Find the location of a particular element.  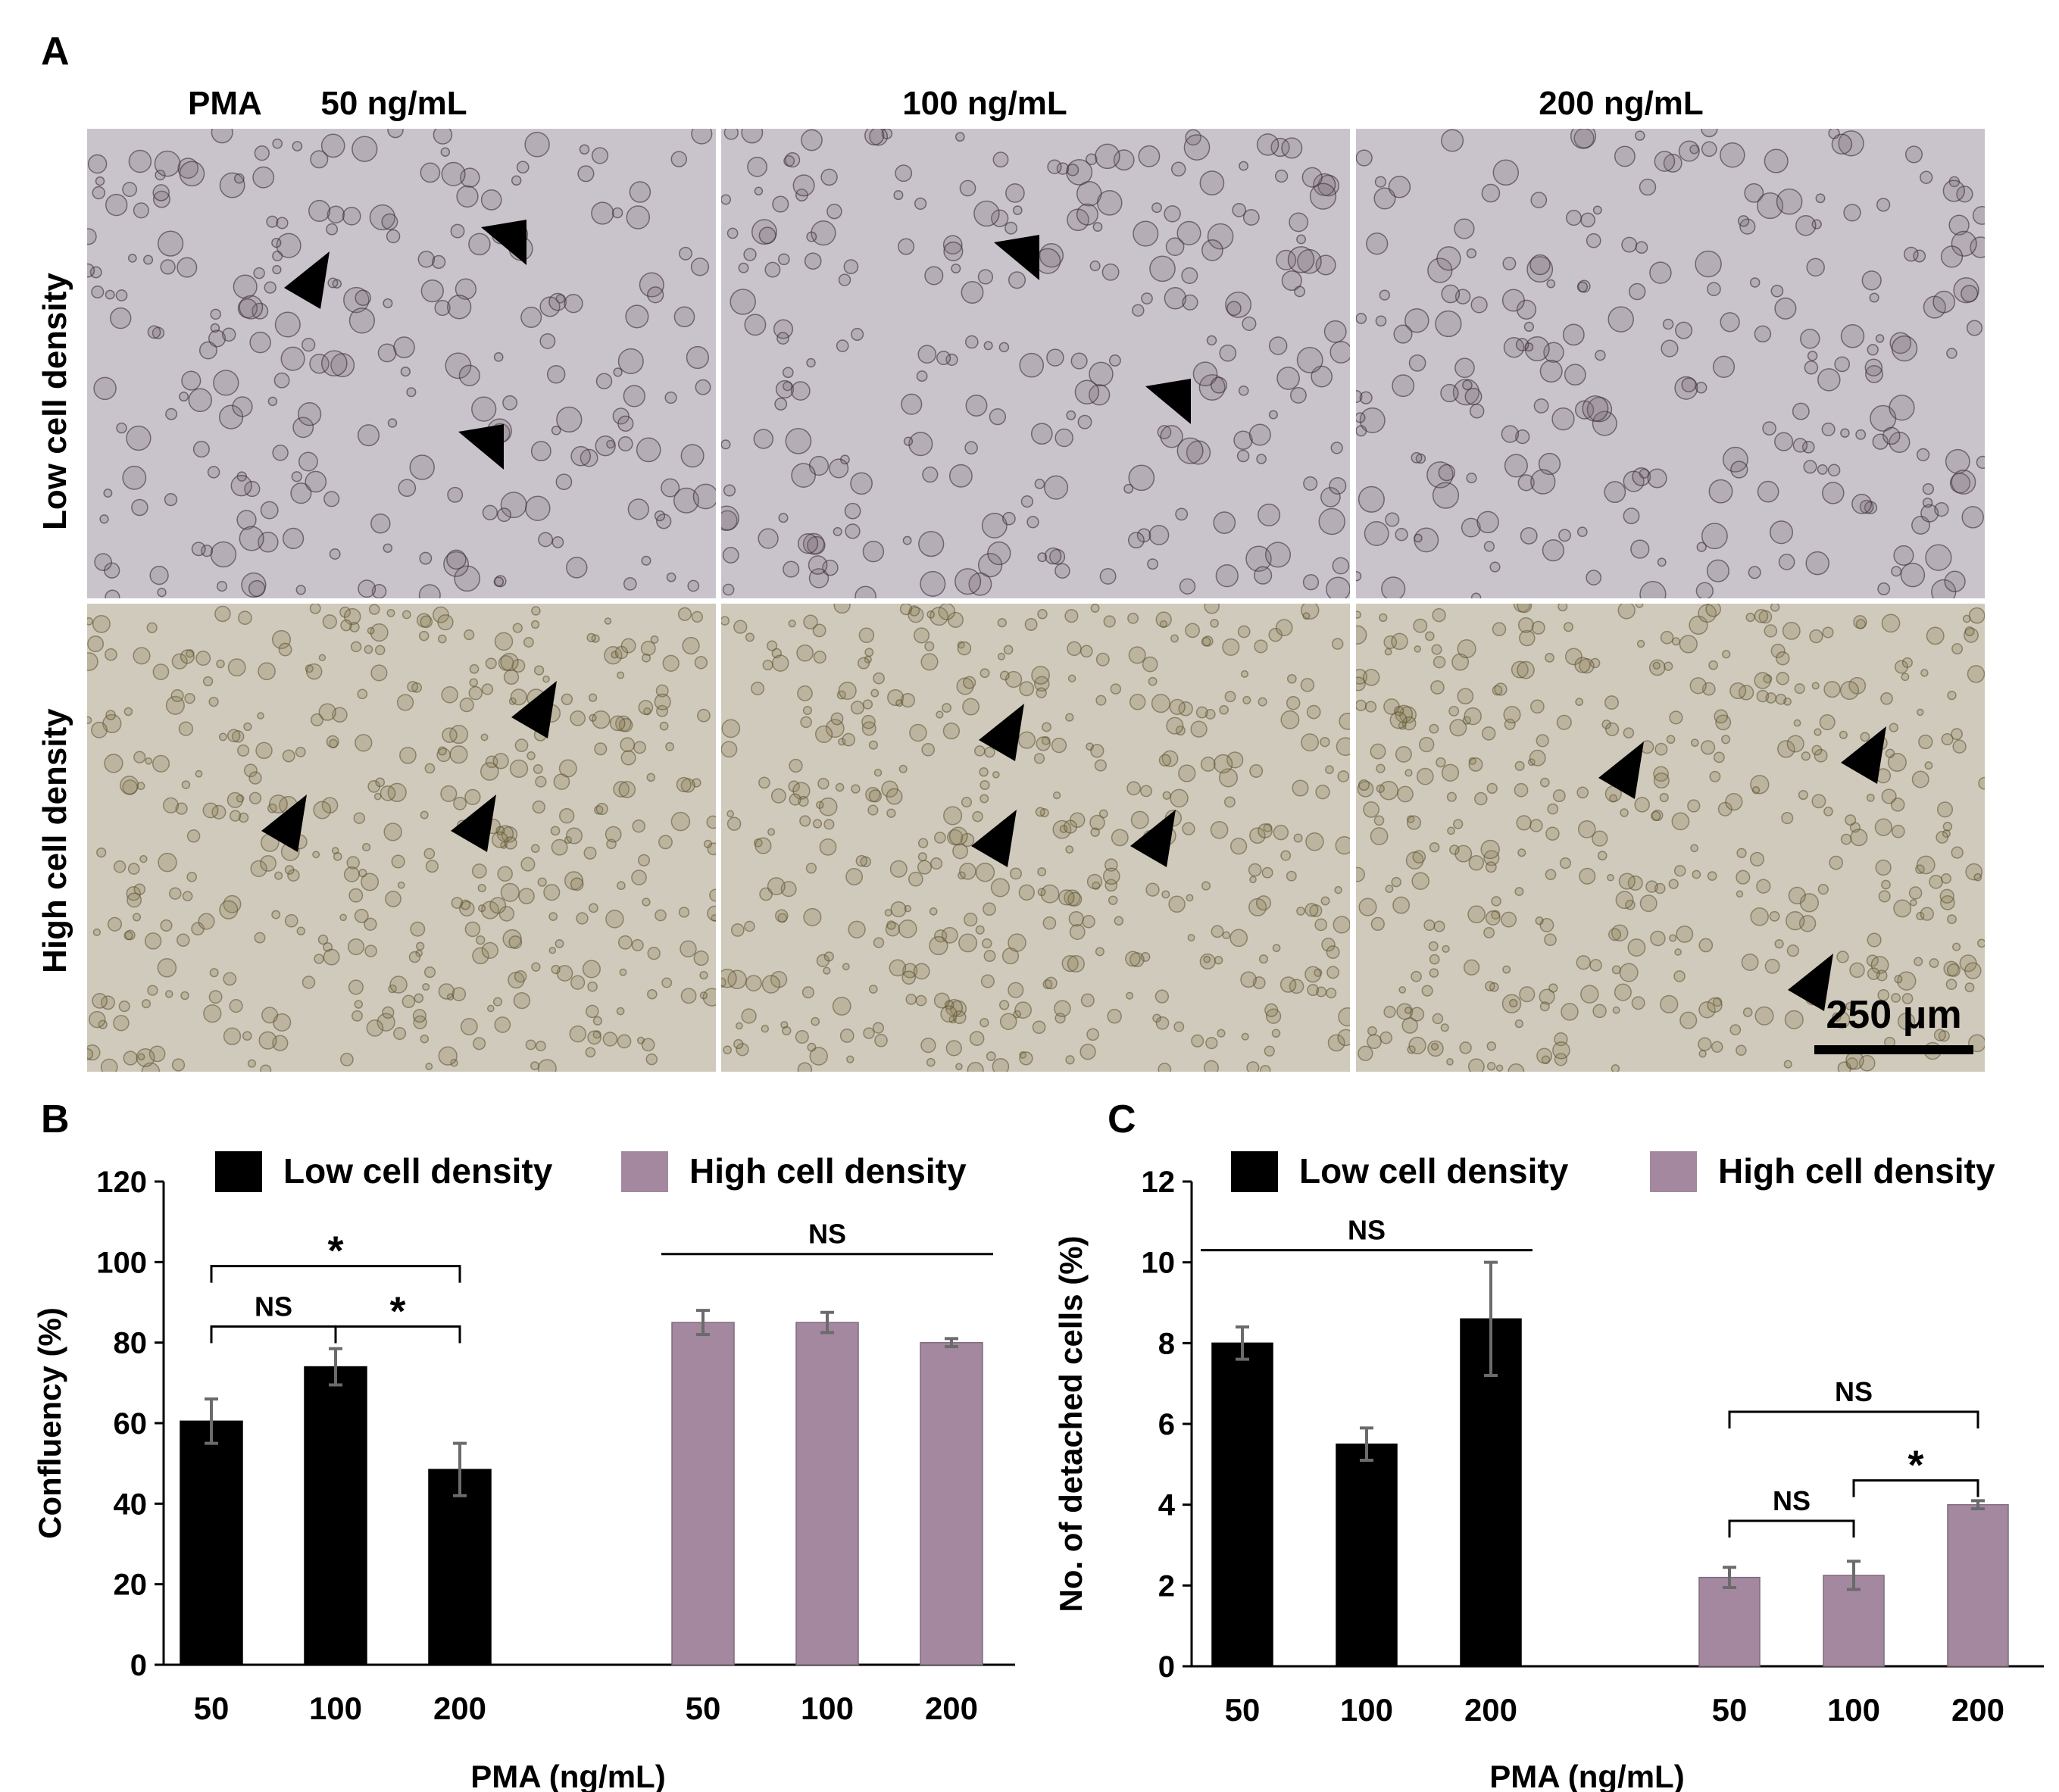

bar is located at coordinates (827, 1494).